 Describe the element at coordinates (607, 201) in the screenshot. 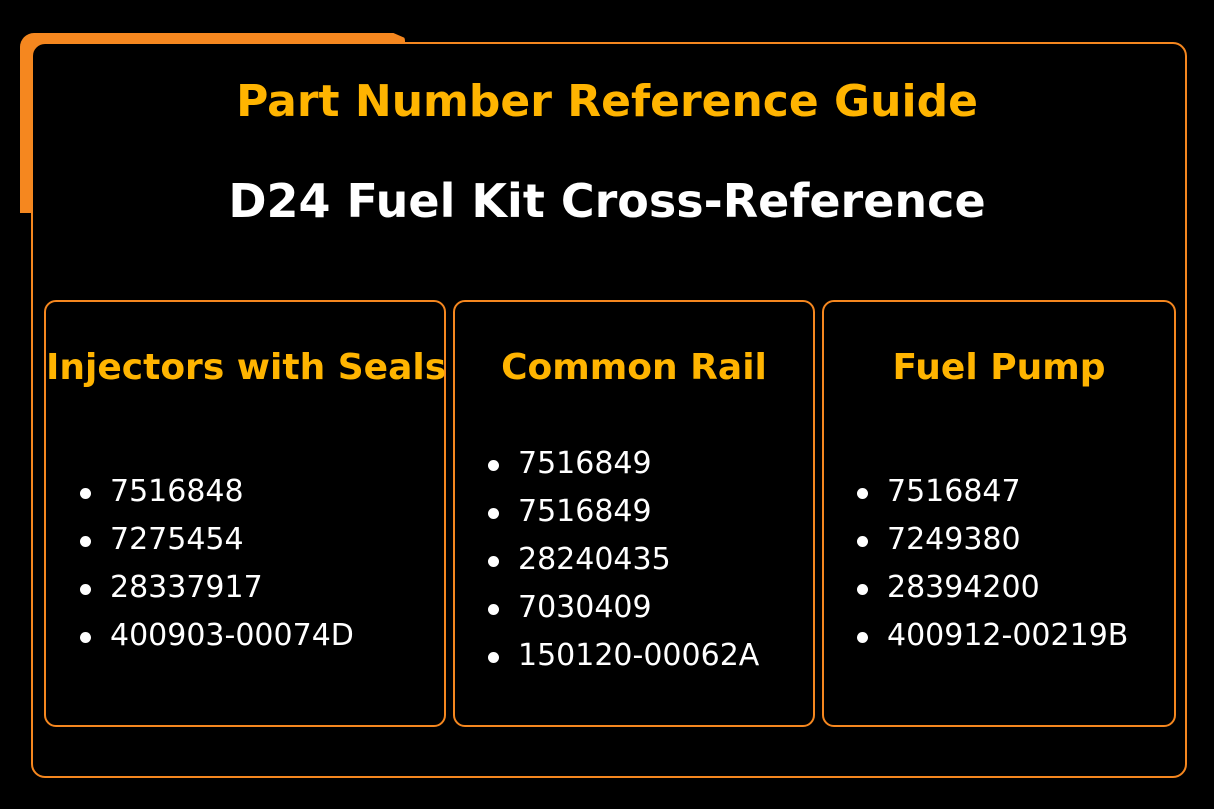

I see `page-subtitle: D24 Fuel Kit Cross-Reference` at that location.